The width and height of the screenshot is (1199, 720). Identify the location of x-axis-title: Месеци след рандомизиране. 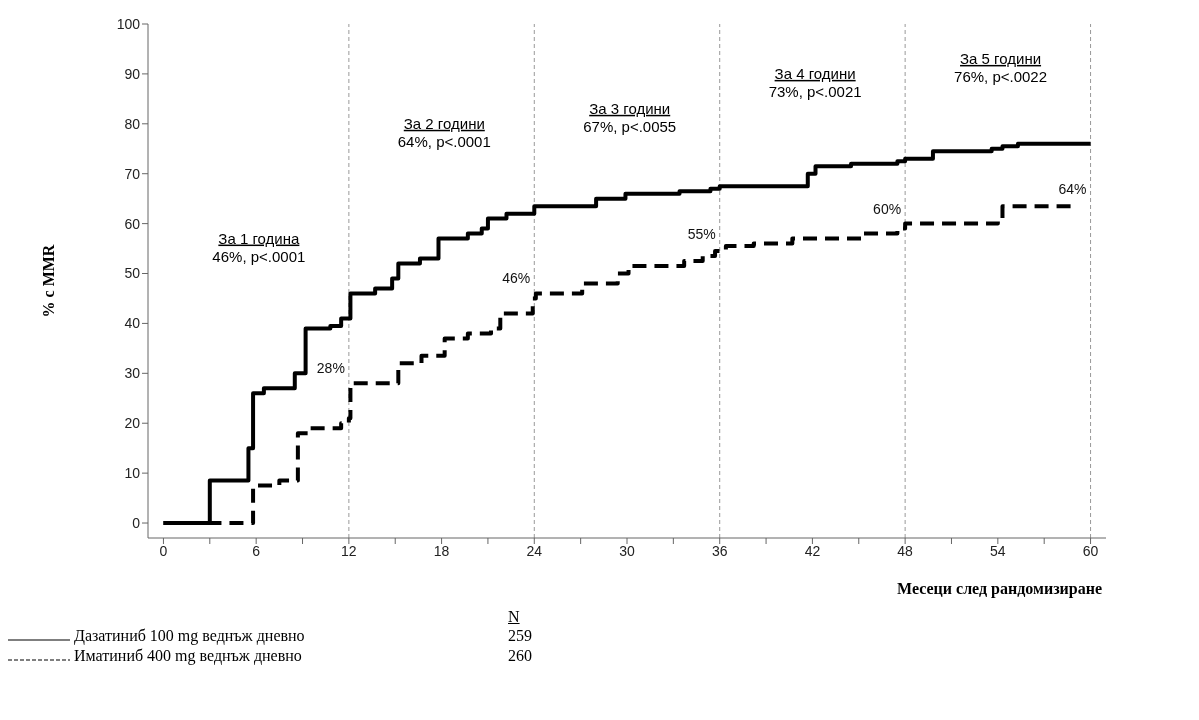
(999, 589).